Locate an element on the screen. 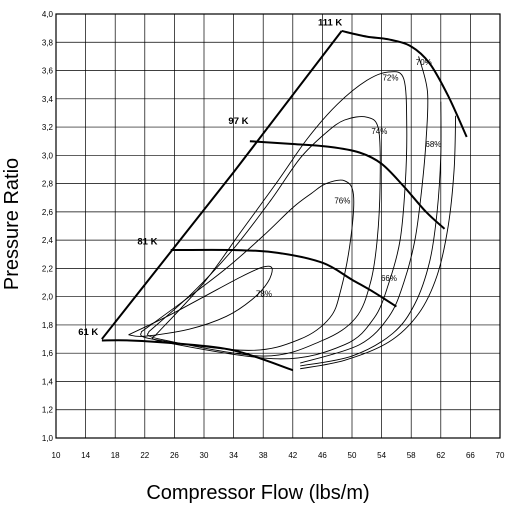 The height and width of the screenshot is (514, 512). efficiency-label: 66% is located at coordinates (389, 278).